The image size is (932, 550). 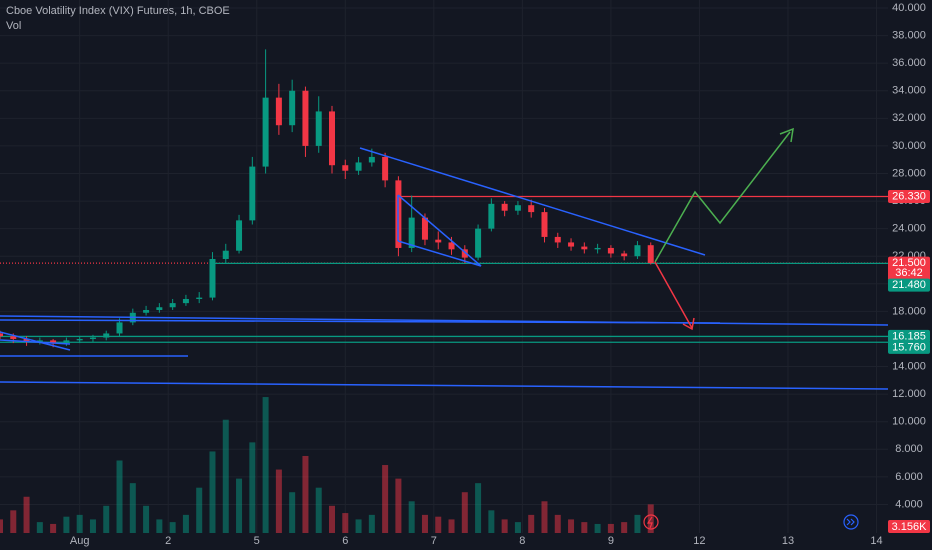 I want to click on y-tick-label: 40.000, so click(x=909, y=8).